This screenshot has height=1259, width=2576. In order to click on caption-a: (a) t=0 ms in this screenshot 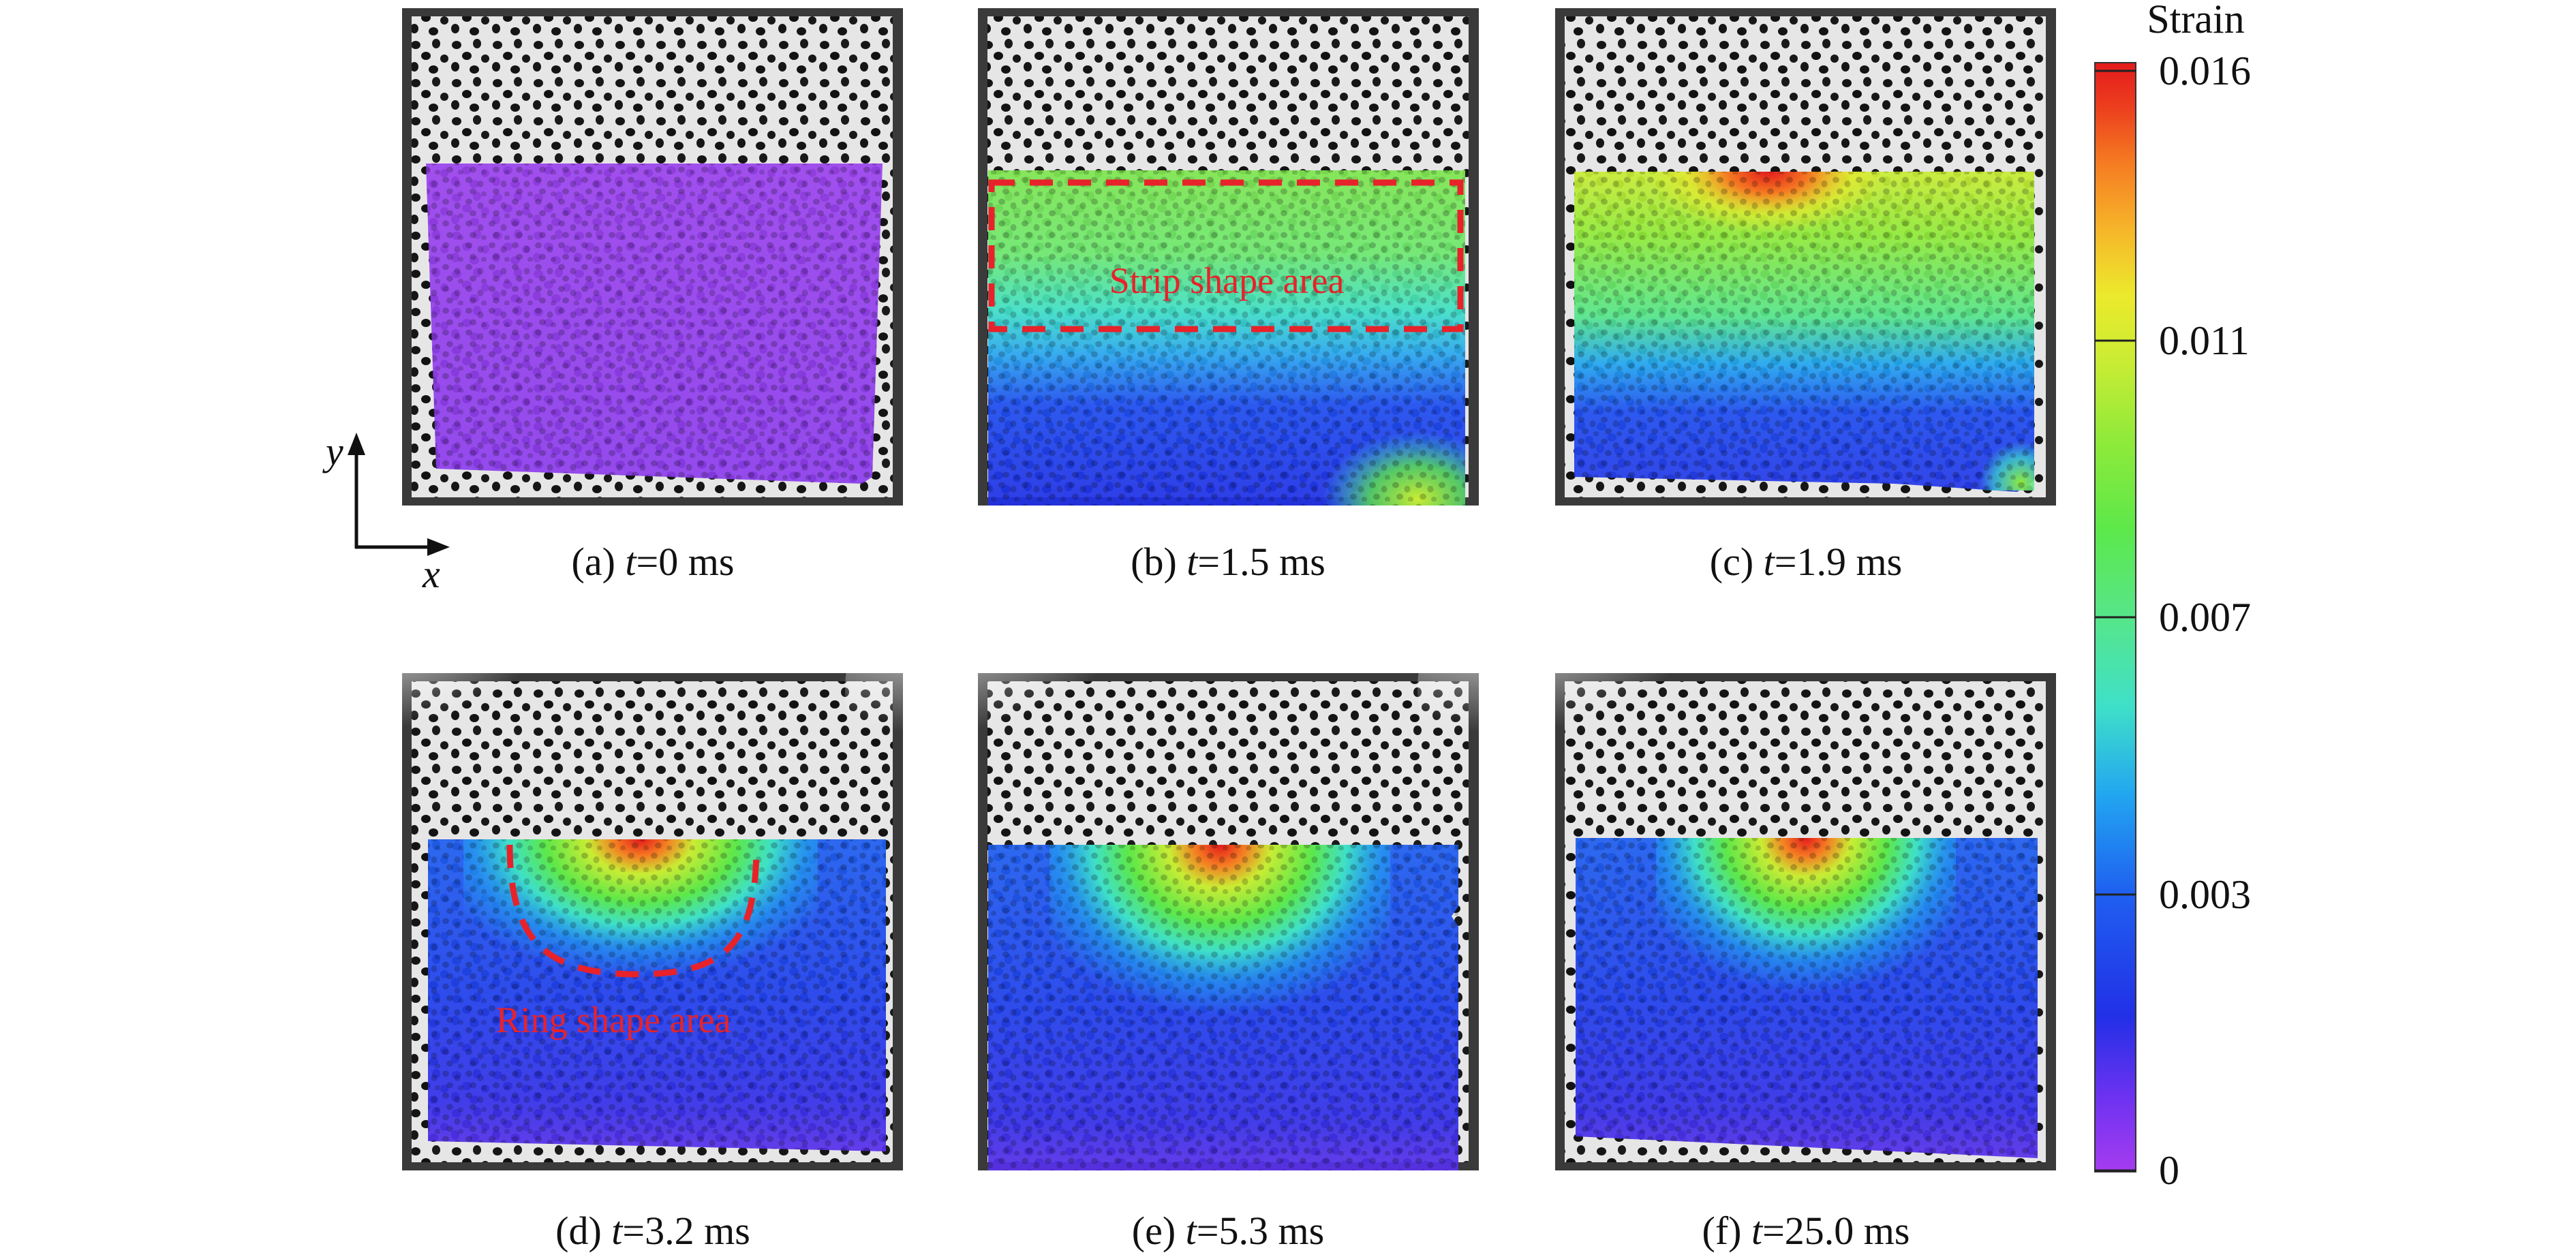, I will do `click(653, 562)`.